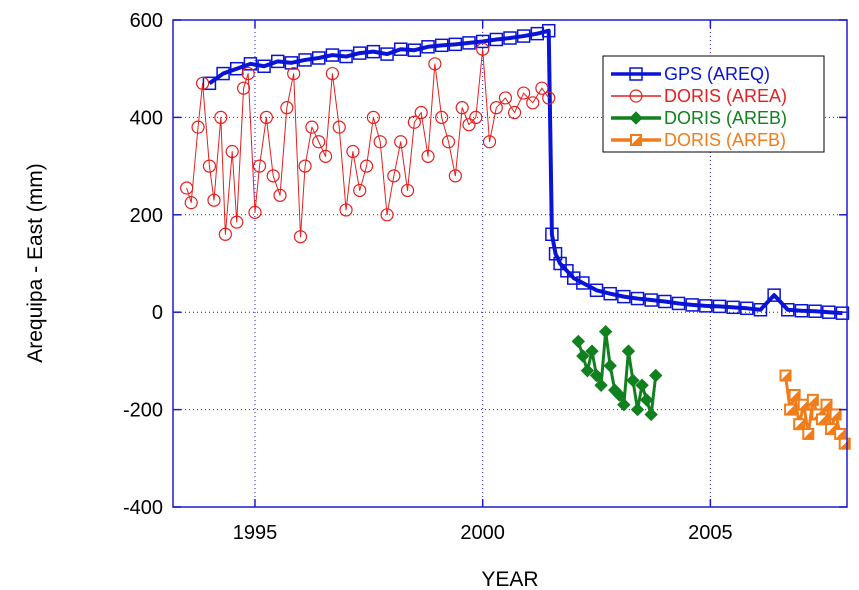  What do you see at coordinates (725, 118) in the screenshot?
I see `legend-label: DORIS (AREB)` at bounding box center [725, 118].